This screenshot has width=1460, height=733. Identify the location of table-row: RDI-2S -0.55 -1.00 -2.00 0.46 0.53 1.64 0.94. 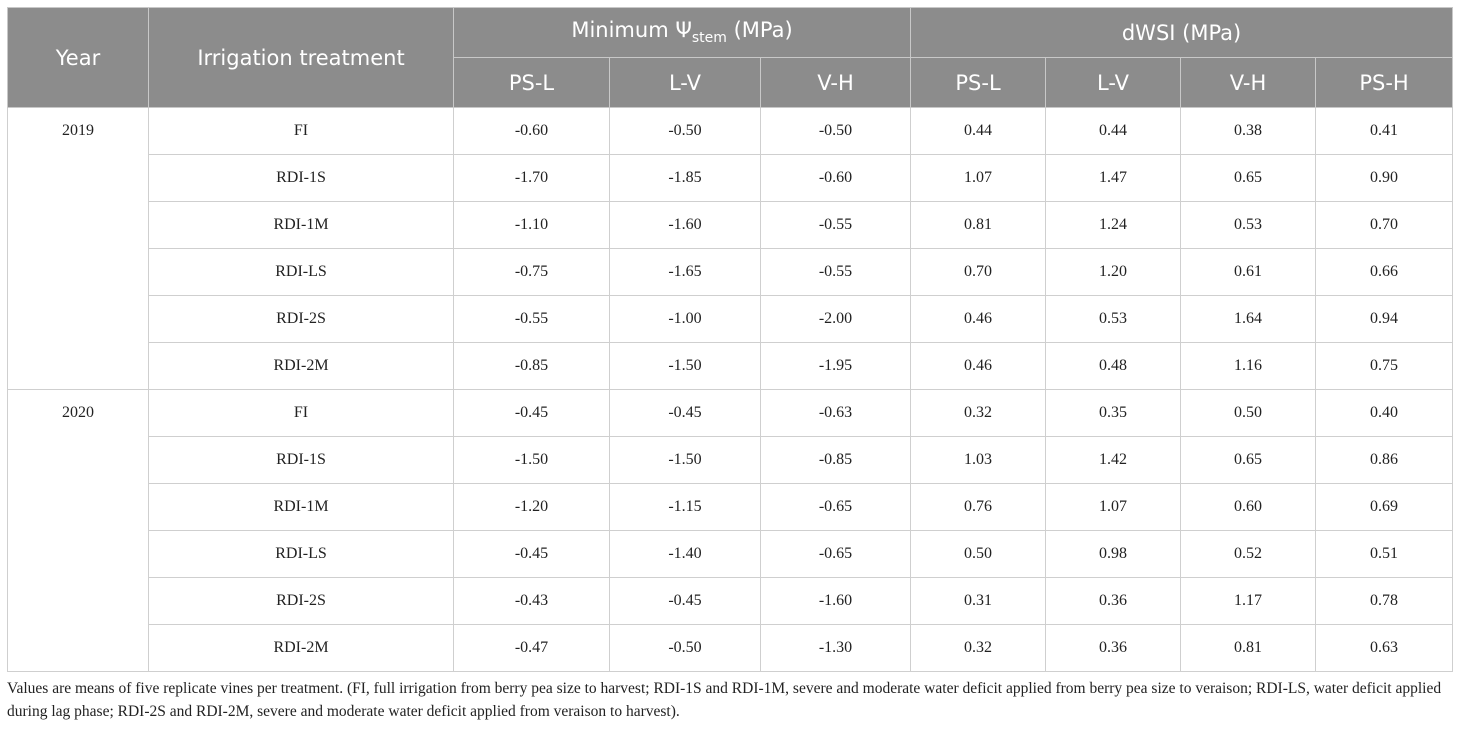
(730, 319).